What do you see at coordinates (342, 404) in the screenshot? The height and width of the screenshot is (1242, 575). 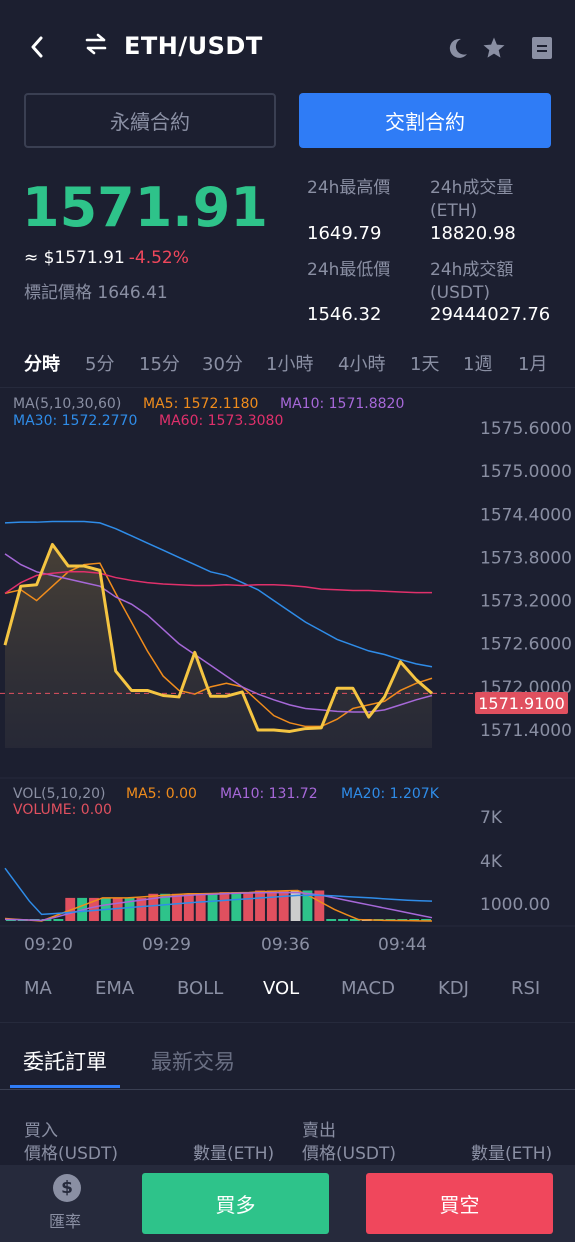 I see `ma10-legend: MA10: 1571.8820` at bounding box center [342, 404].